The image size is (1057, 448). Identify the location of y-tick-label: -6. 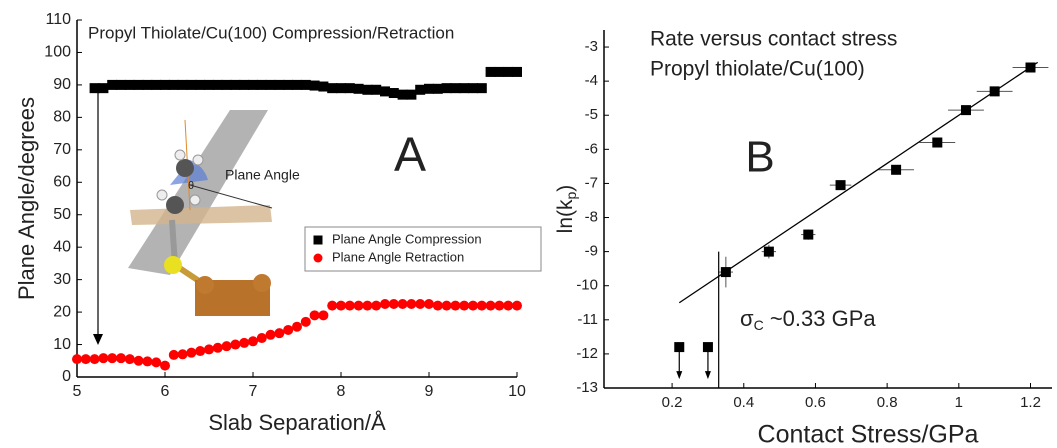
(591, 148).